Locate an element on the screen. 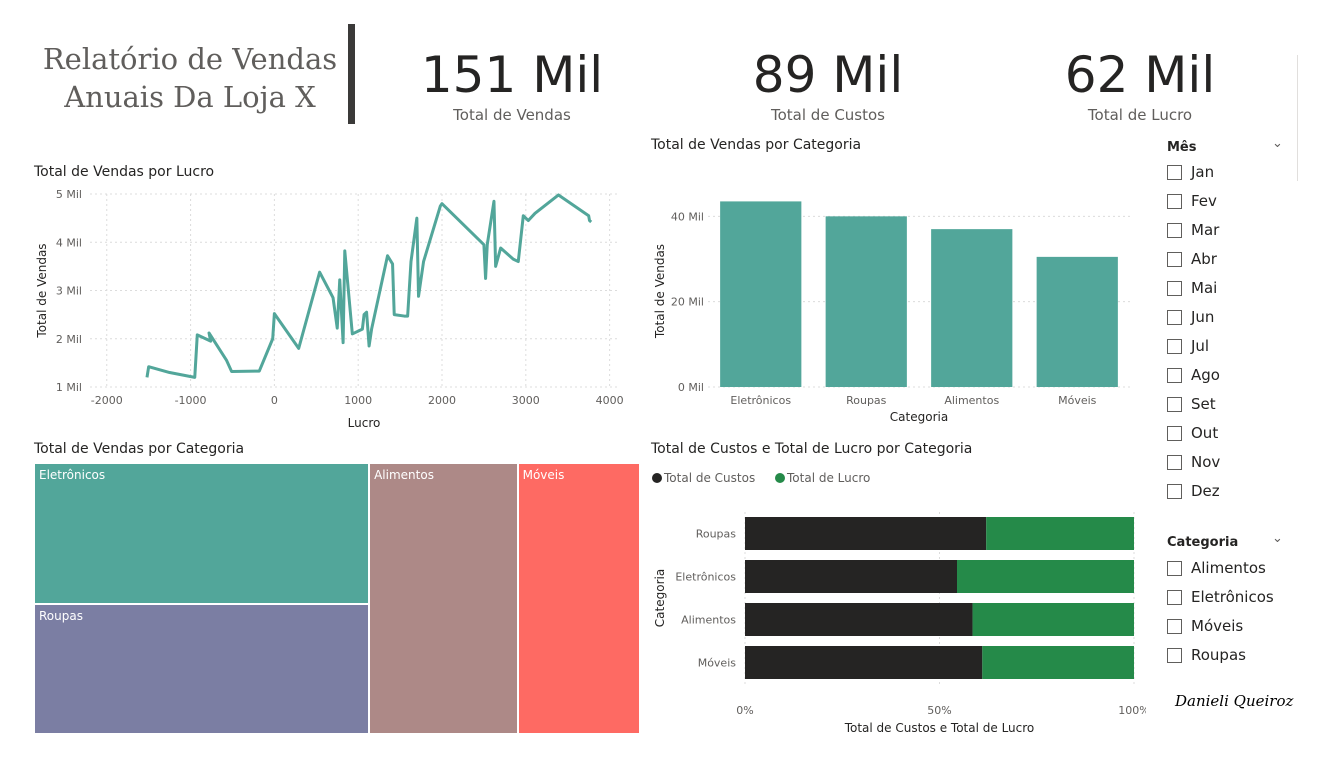  month-option-1: Fev is located at coordinates (1192, 201).